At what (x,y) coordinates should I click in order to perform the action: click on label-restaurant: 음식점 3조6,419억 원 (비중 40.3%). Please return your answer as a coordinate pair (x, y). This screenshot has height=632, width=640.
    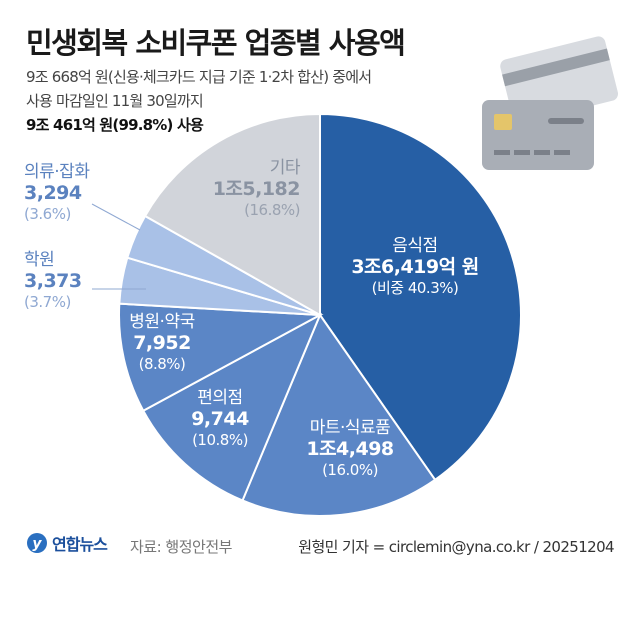
    Looking at the image, I should click on (415, 266).